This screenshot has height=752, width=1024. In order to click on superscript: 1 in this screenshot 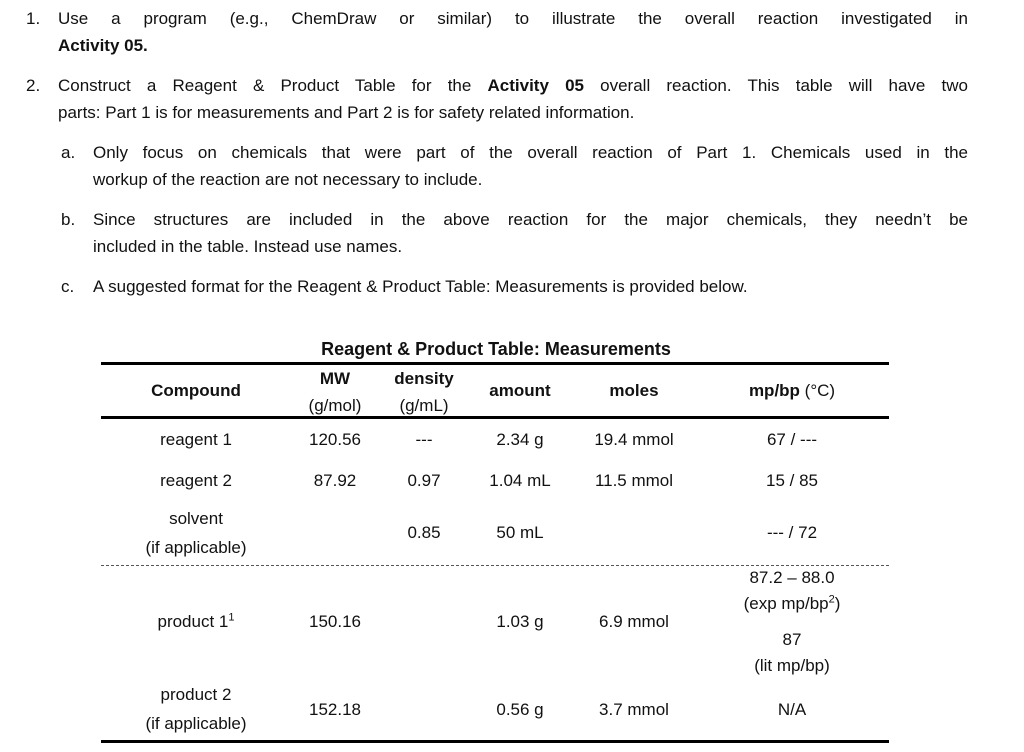, I will do `click(231, 617)`.